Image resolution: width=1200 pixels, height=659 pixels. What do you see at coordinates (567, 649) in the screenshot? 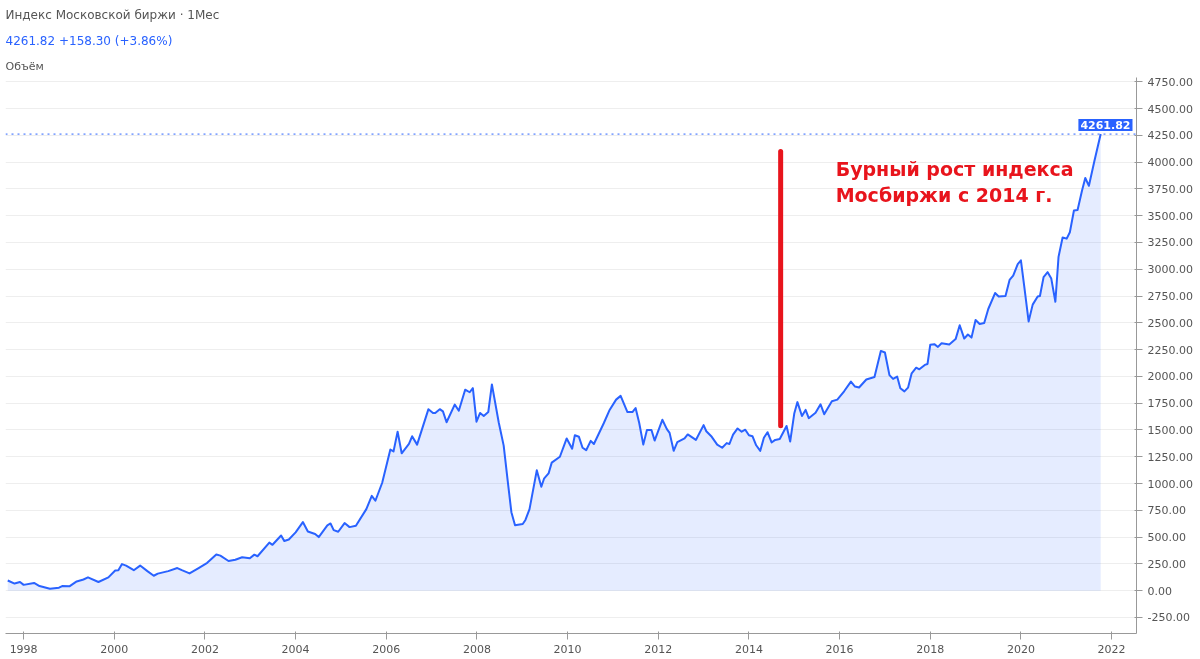
I see `x-tick-label: 2010` at bounding box center [567, 649].